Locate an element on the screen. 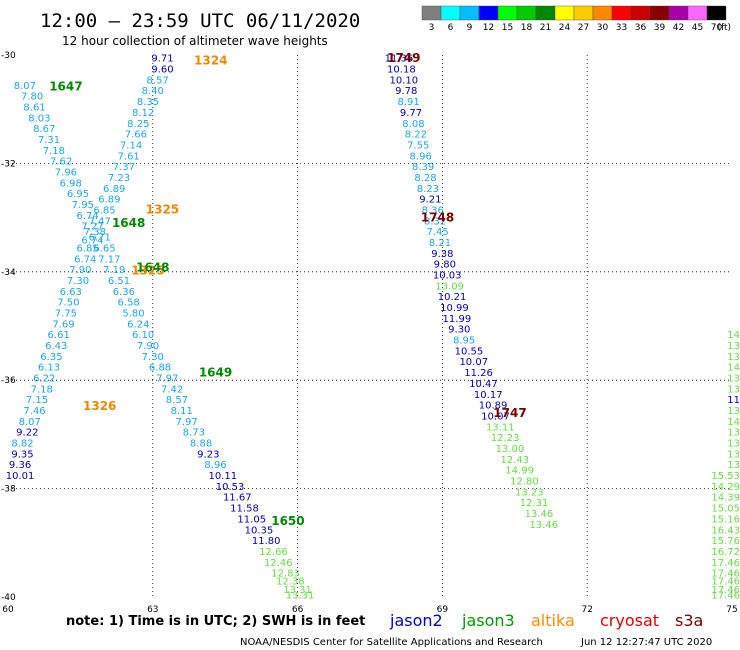 The height and width of the screenshot is (650, 740). scale-label: 42 is located at coordinates (678, 28).